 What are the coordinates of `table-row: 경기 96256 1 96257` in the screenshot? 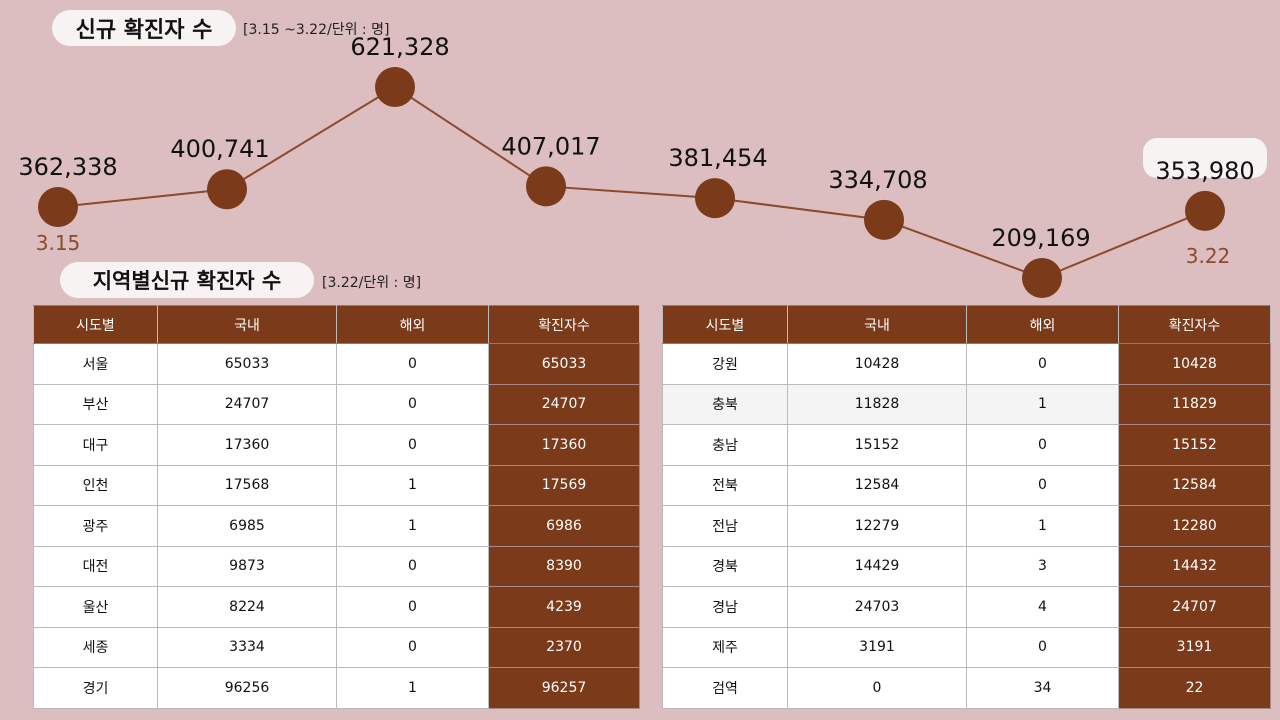 It's located at (336, 688).